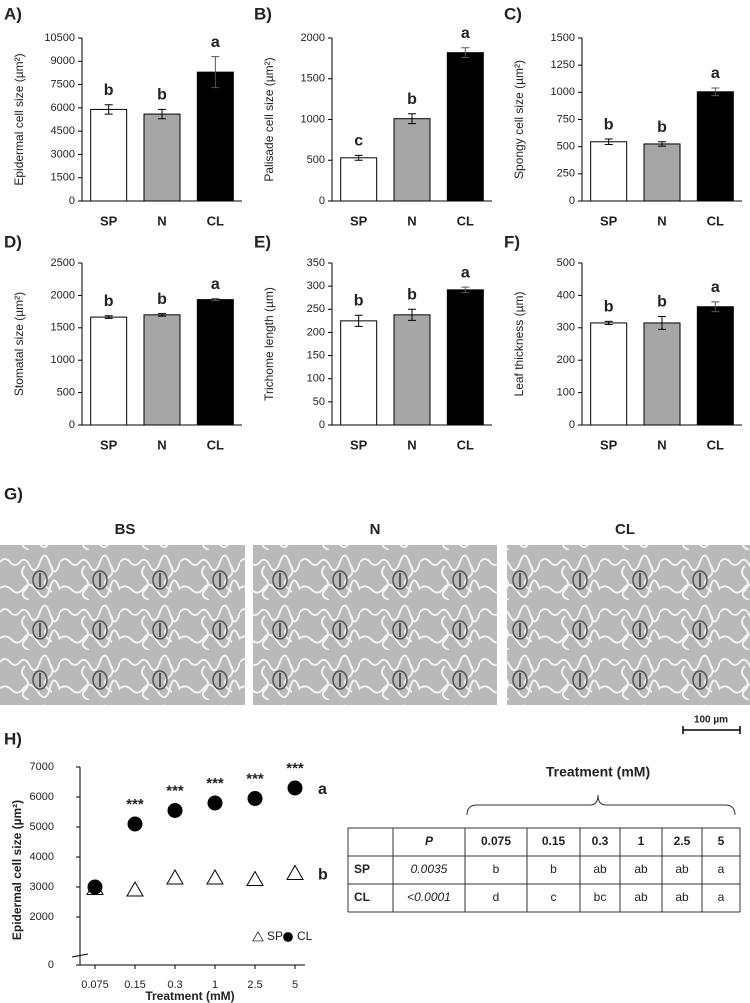  Describe the element at coordinates (600, 841) in the screenshot. I see `column-header: 0.3` at that location.